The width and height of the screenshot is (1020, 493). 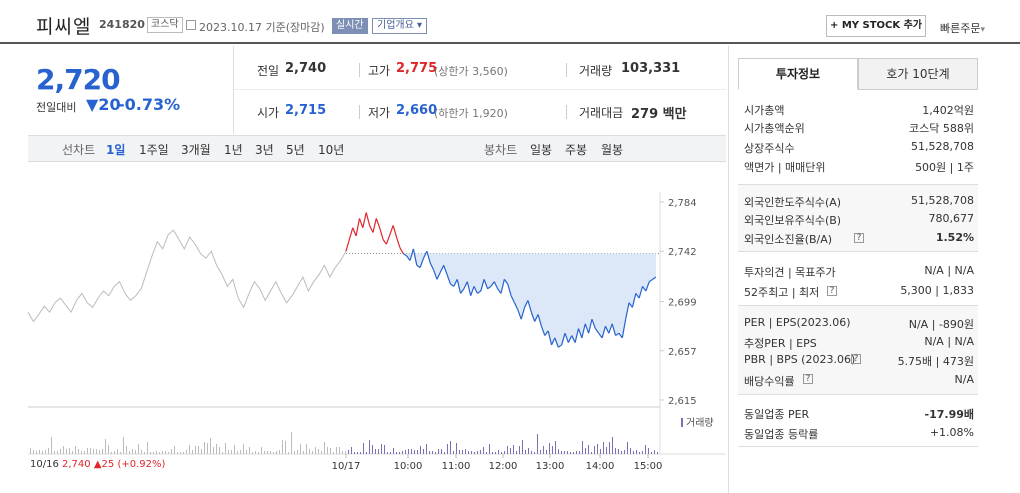 I want to click on mystock-add-button: + MY STOCK 추가, so click(x=876, y=26).